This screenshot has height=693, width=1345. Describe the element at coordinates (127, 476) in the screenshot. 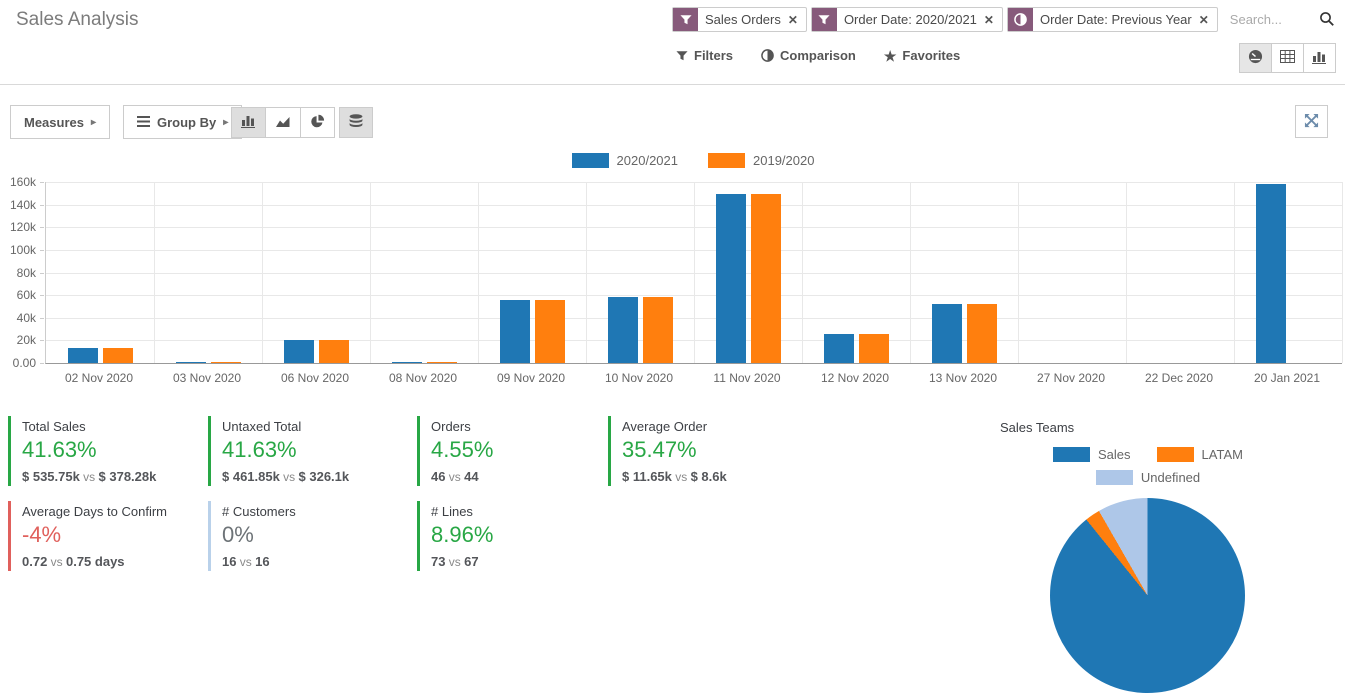

I see `kpi-previous-value: $ 378.28k` at that location.